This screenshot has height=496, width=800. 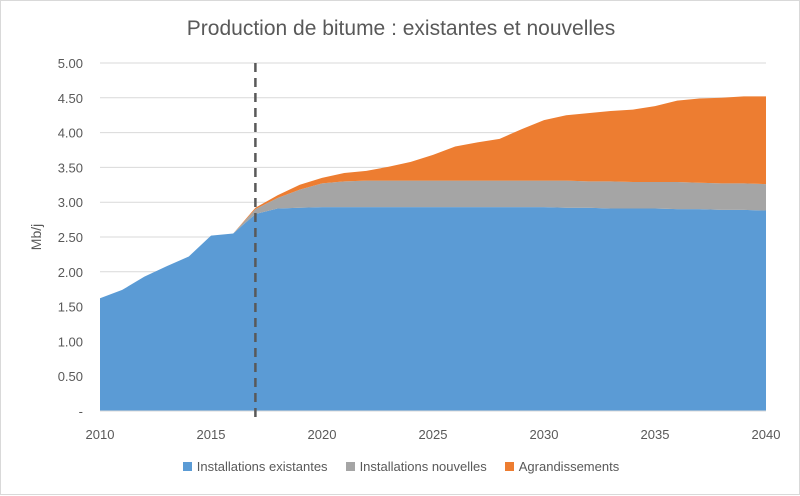 What do you see at coordinates (766, 434) in the screenshot?
I see `x-tick-label: 2040` at bounding box center [766, 434].